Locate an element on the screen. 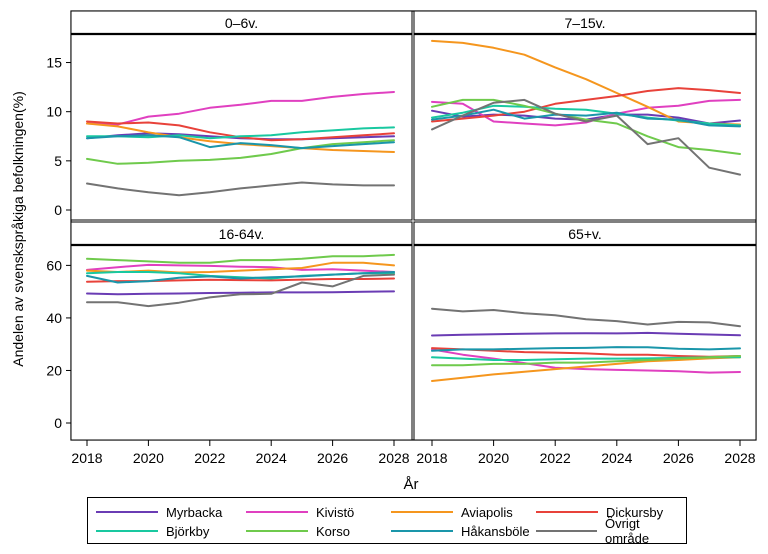 The height and width of the screenshot is (554, 768). panel-4-x-tick-label: 2022 is located at coordinates (555, 458).